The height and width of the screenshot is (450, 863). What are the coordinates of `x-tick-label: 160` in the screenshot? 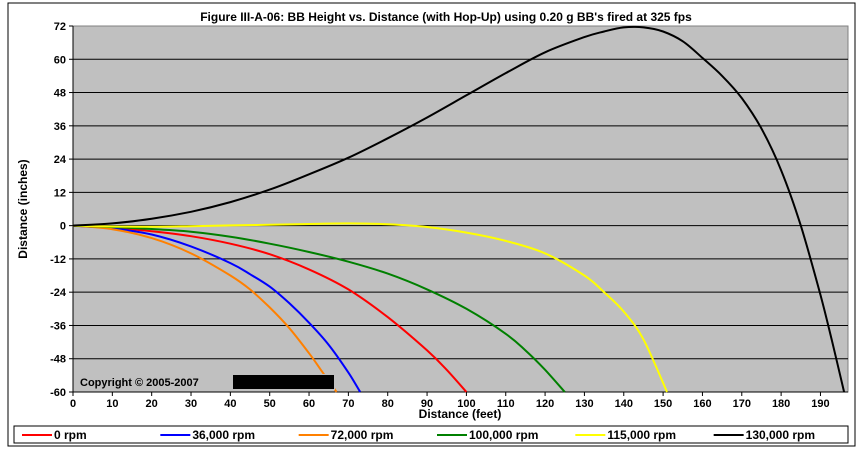 It's located at (702, 404).